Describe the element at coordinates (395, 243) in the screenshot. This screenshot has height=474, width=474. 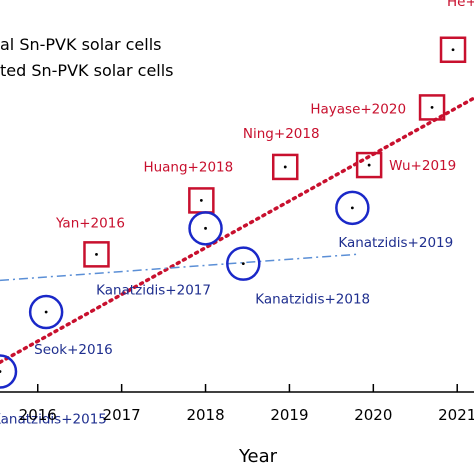
I see `blue-point-label: Kanatzidis+2019` at that location.